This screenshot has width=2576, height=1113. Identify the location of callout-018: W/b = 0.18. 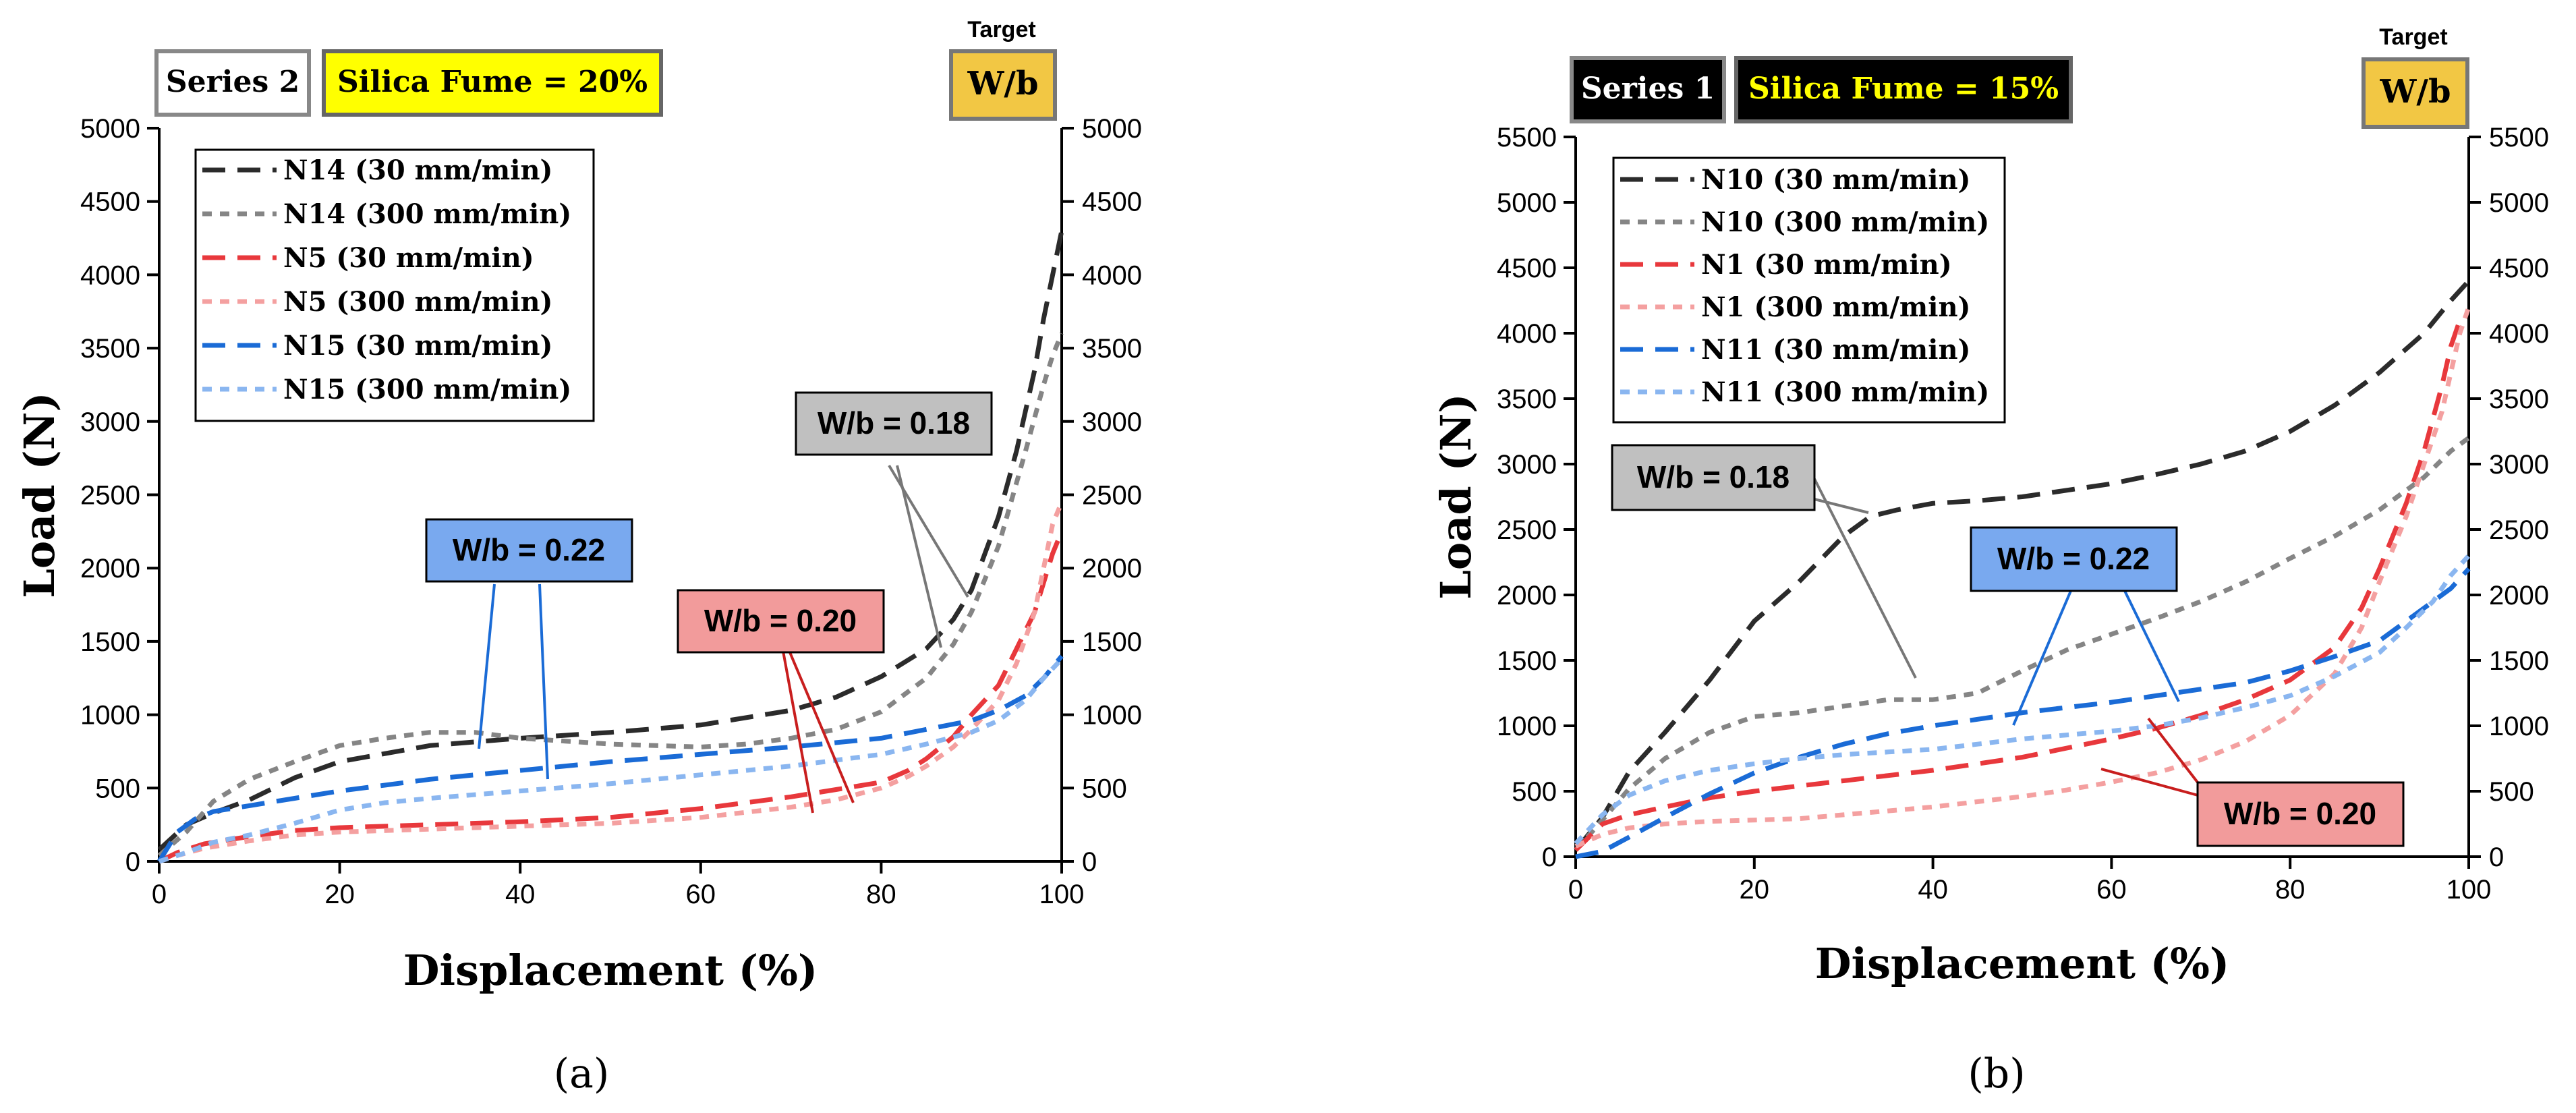
(894, 520).